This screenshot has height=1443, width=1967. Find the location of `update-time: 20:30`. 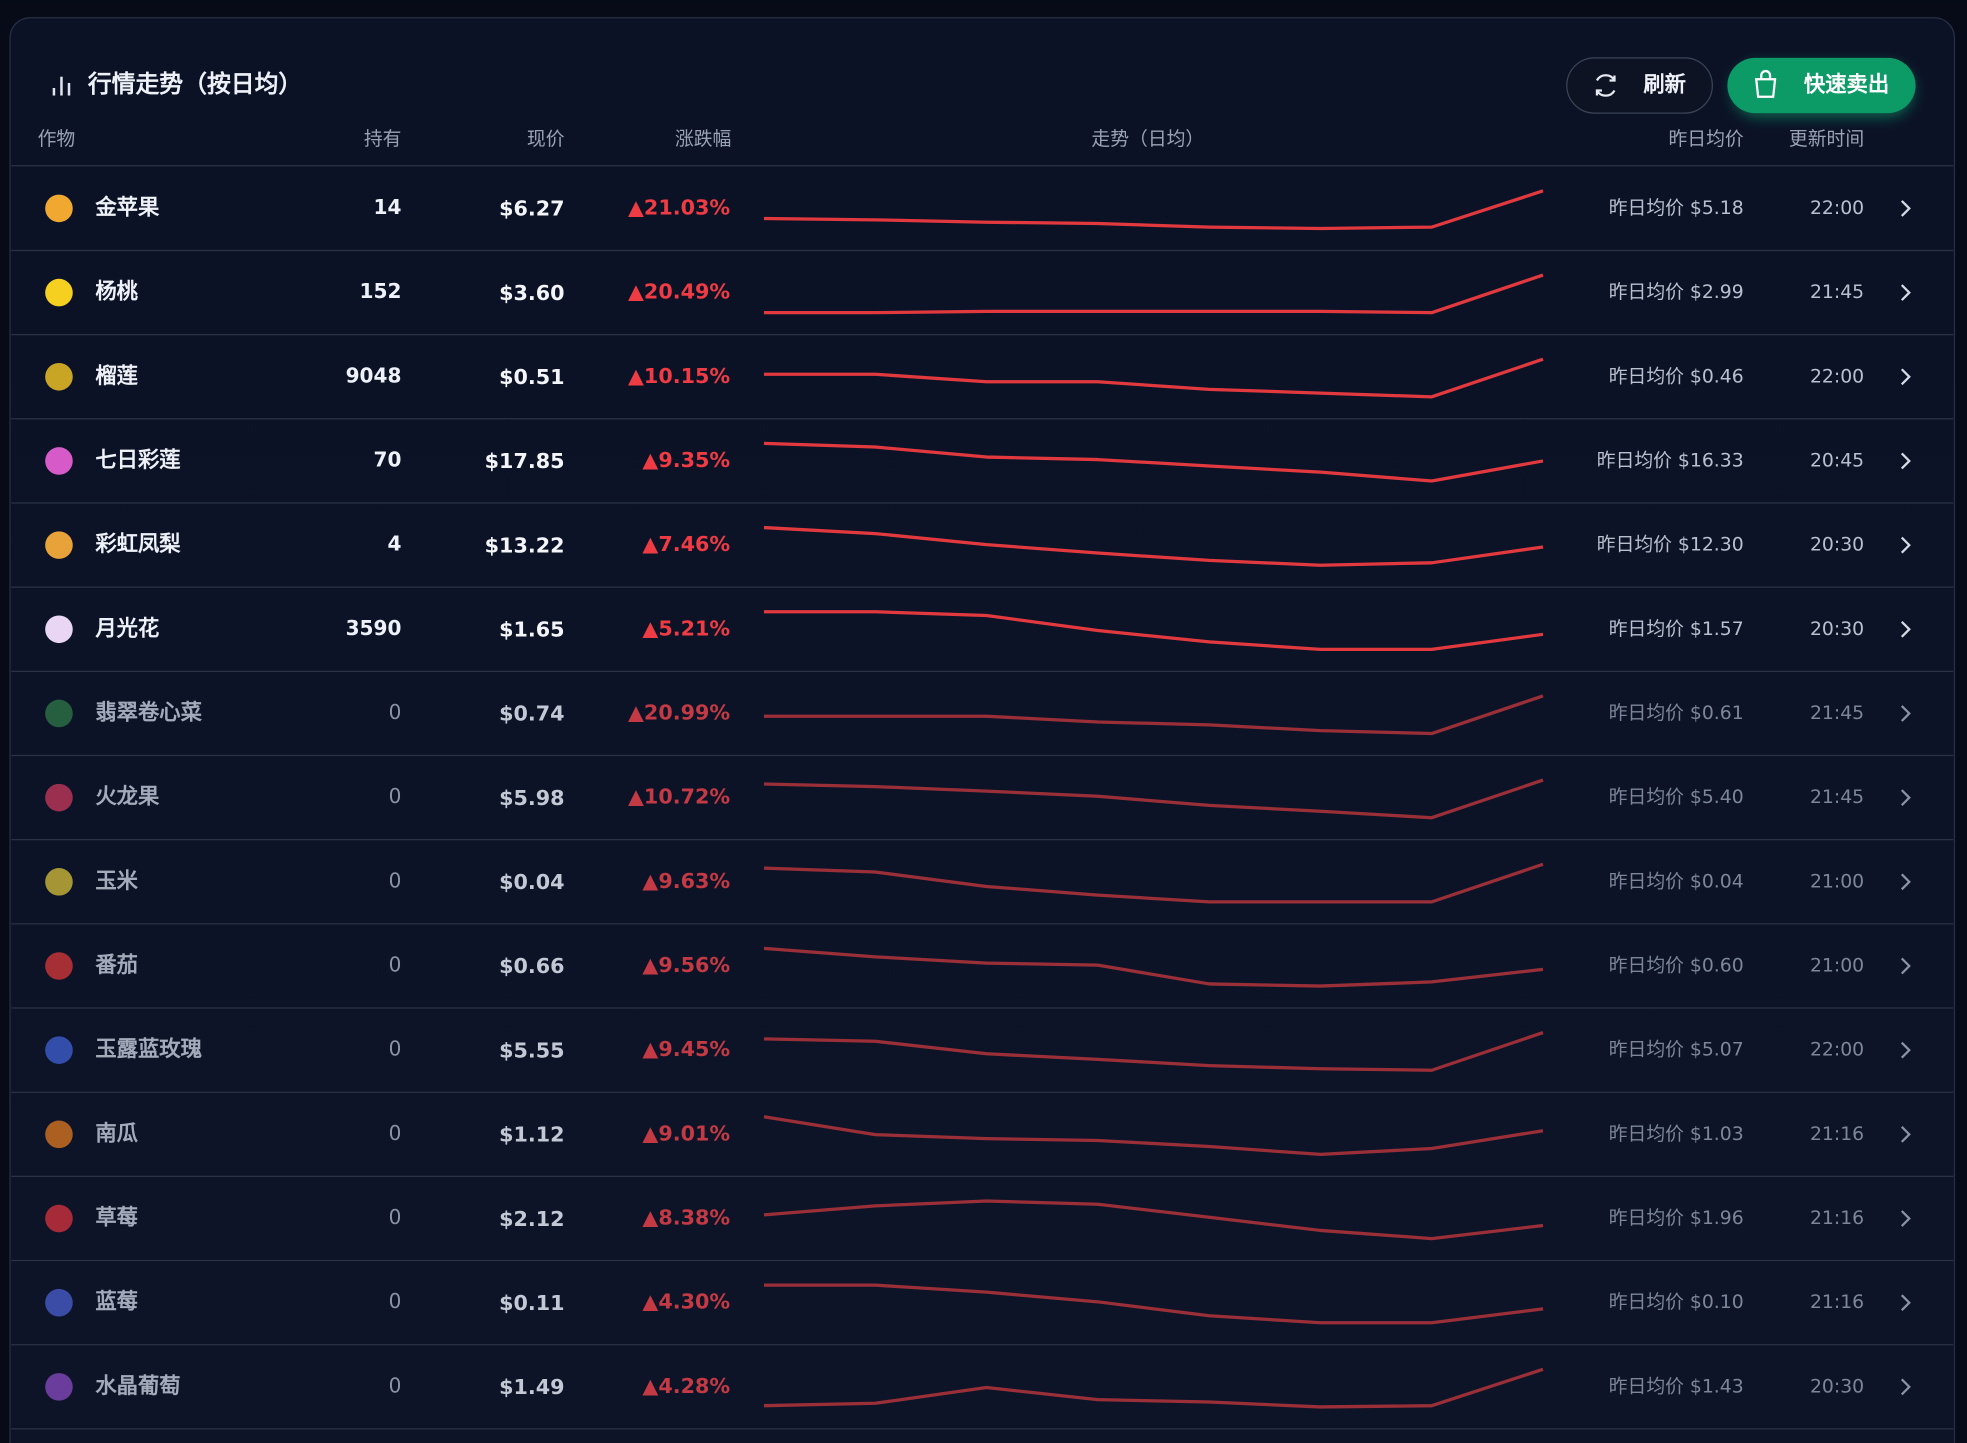

update-time: 20:30 is located at coordinates (1837, 1386).